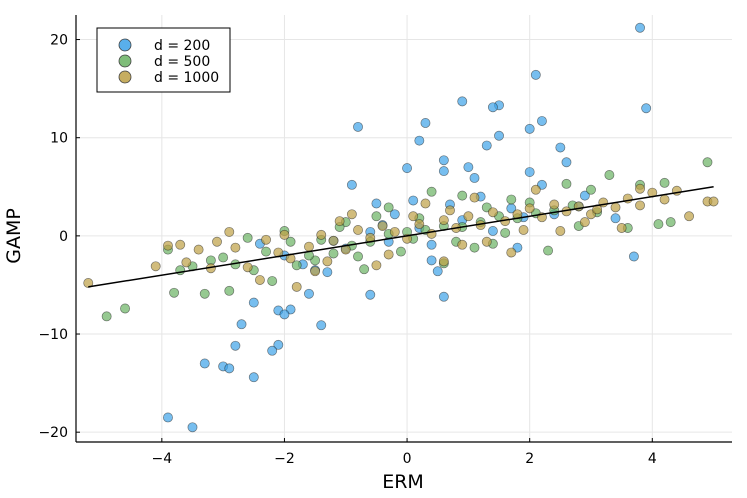  Describe the element at coordinates (407, 459) in the screenshot. I see `x-tick-label: 0` at that location.